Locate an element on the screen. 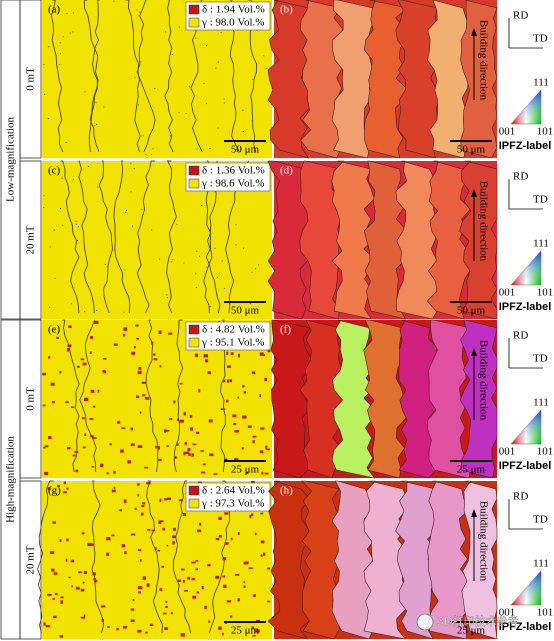 The height and width of the screenshot is (641, 554). field-label: 0 mT is located at coordinates (31, 399).